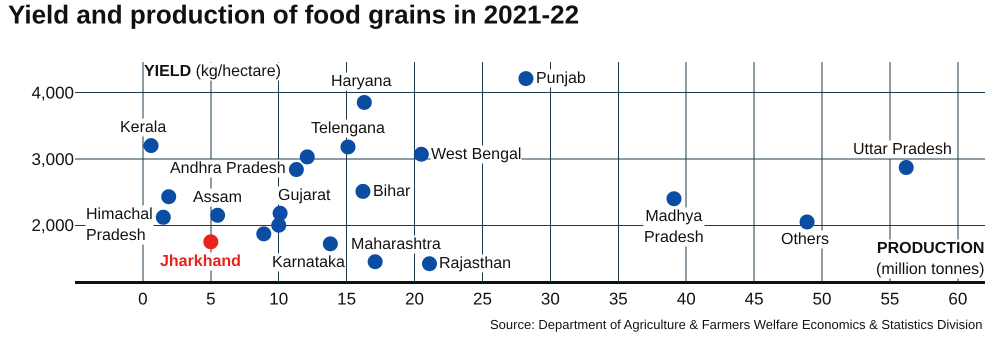 This screenshot has height=347, width=1000. I want to click on annotation: Haryana, so click(361, 81).